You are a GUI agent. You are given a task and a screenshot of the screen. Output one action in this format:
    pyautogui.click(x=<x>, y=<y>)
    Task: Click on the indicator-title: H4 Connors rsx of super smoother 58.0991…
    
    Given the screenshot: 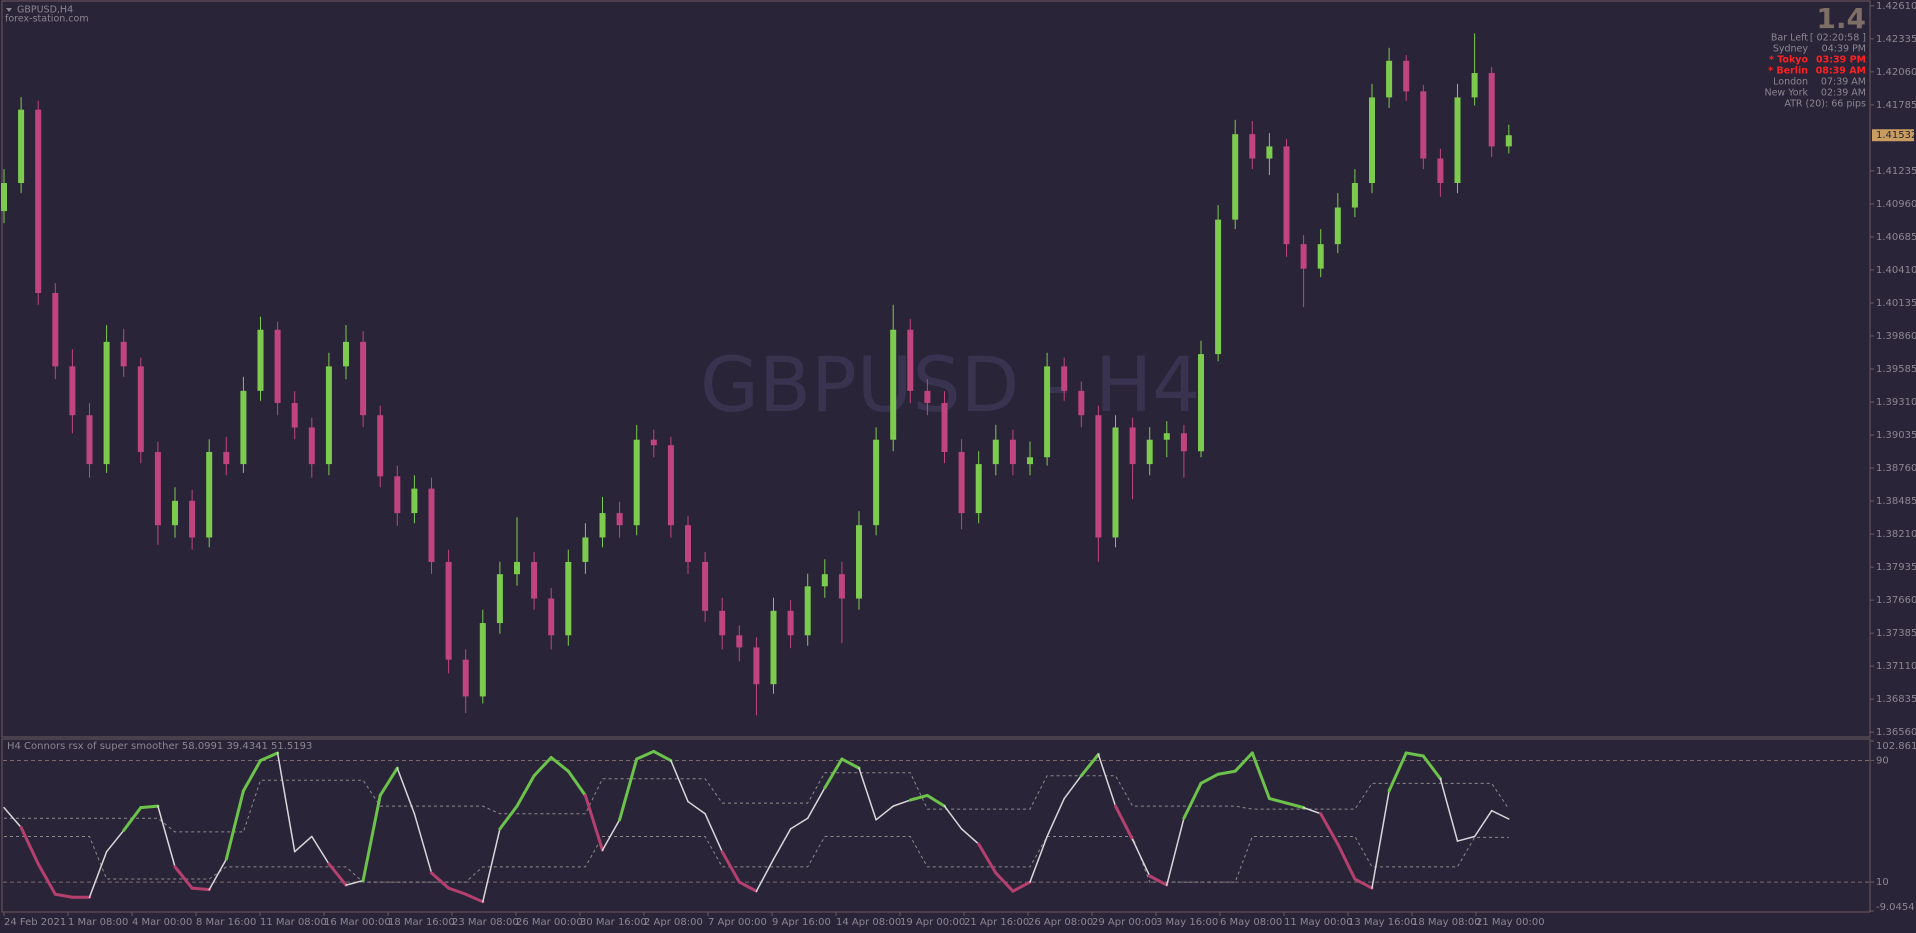 What is the action you would take?
    pyautogui.click(x=159, y=746)
    